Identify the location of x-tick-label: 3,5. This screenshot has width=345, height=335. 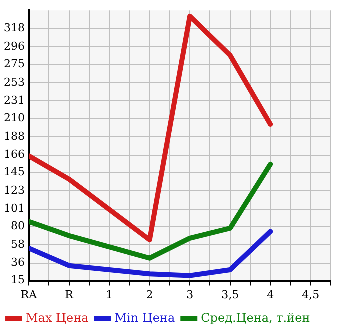
(231, 295).